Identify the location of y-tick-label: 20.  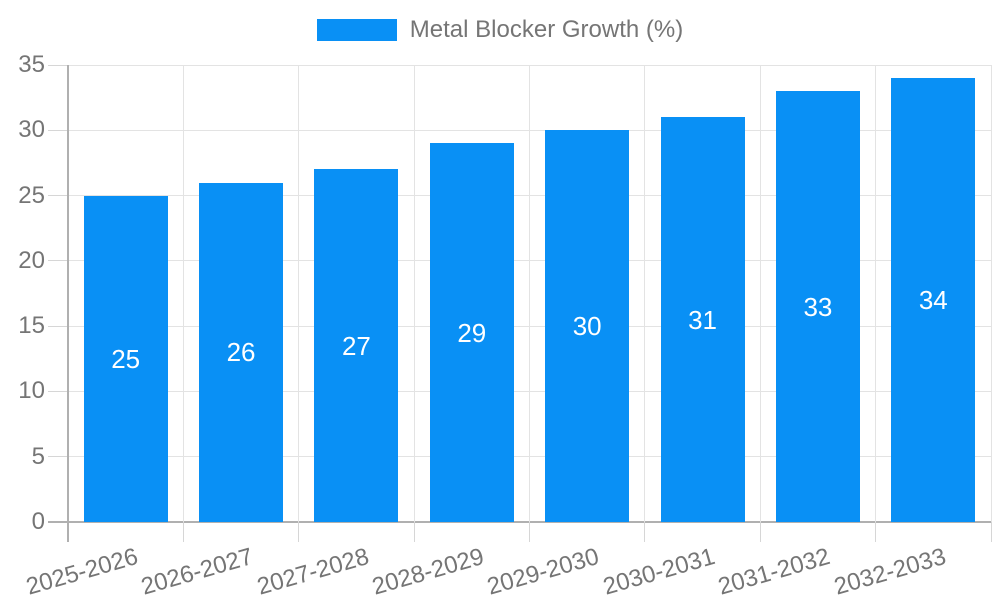
(31, 260).